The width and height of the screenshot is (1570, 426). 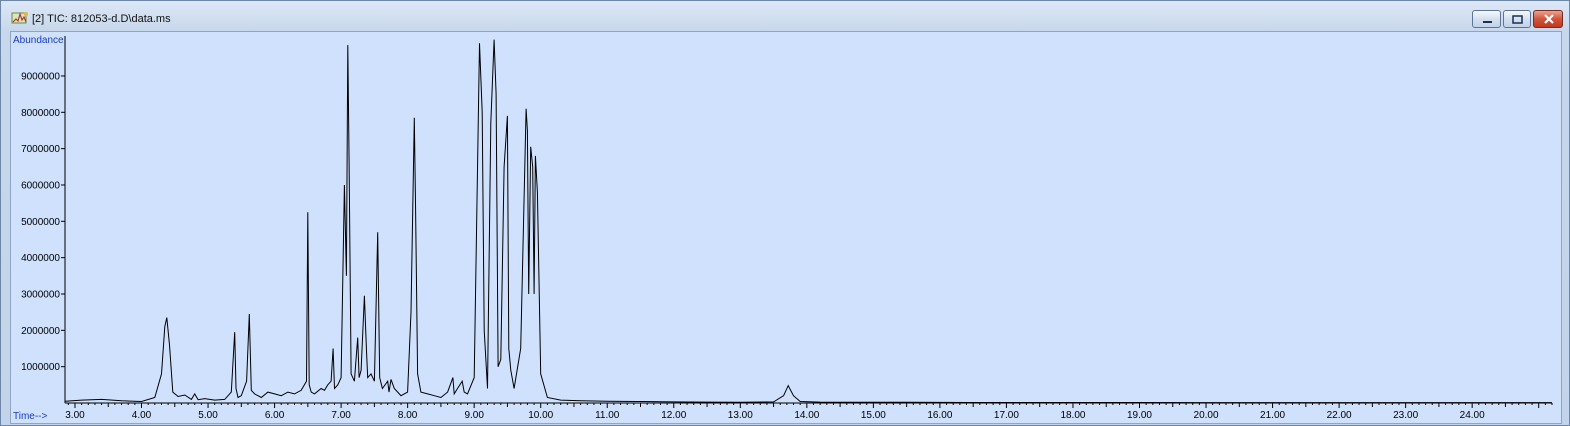 What do you see at coordinates (1206, 415) in the screenshot?
I see `x-tick-label: 20.00` at bounding box center [1206, 415].